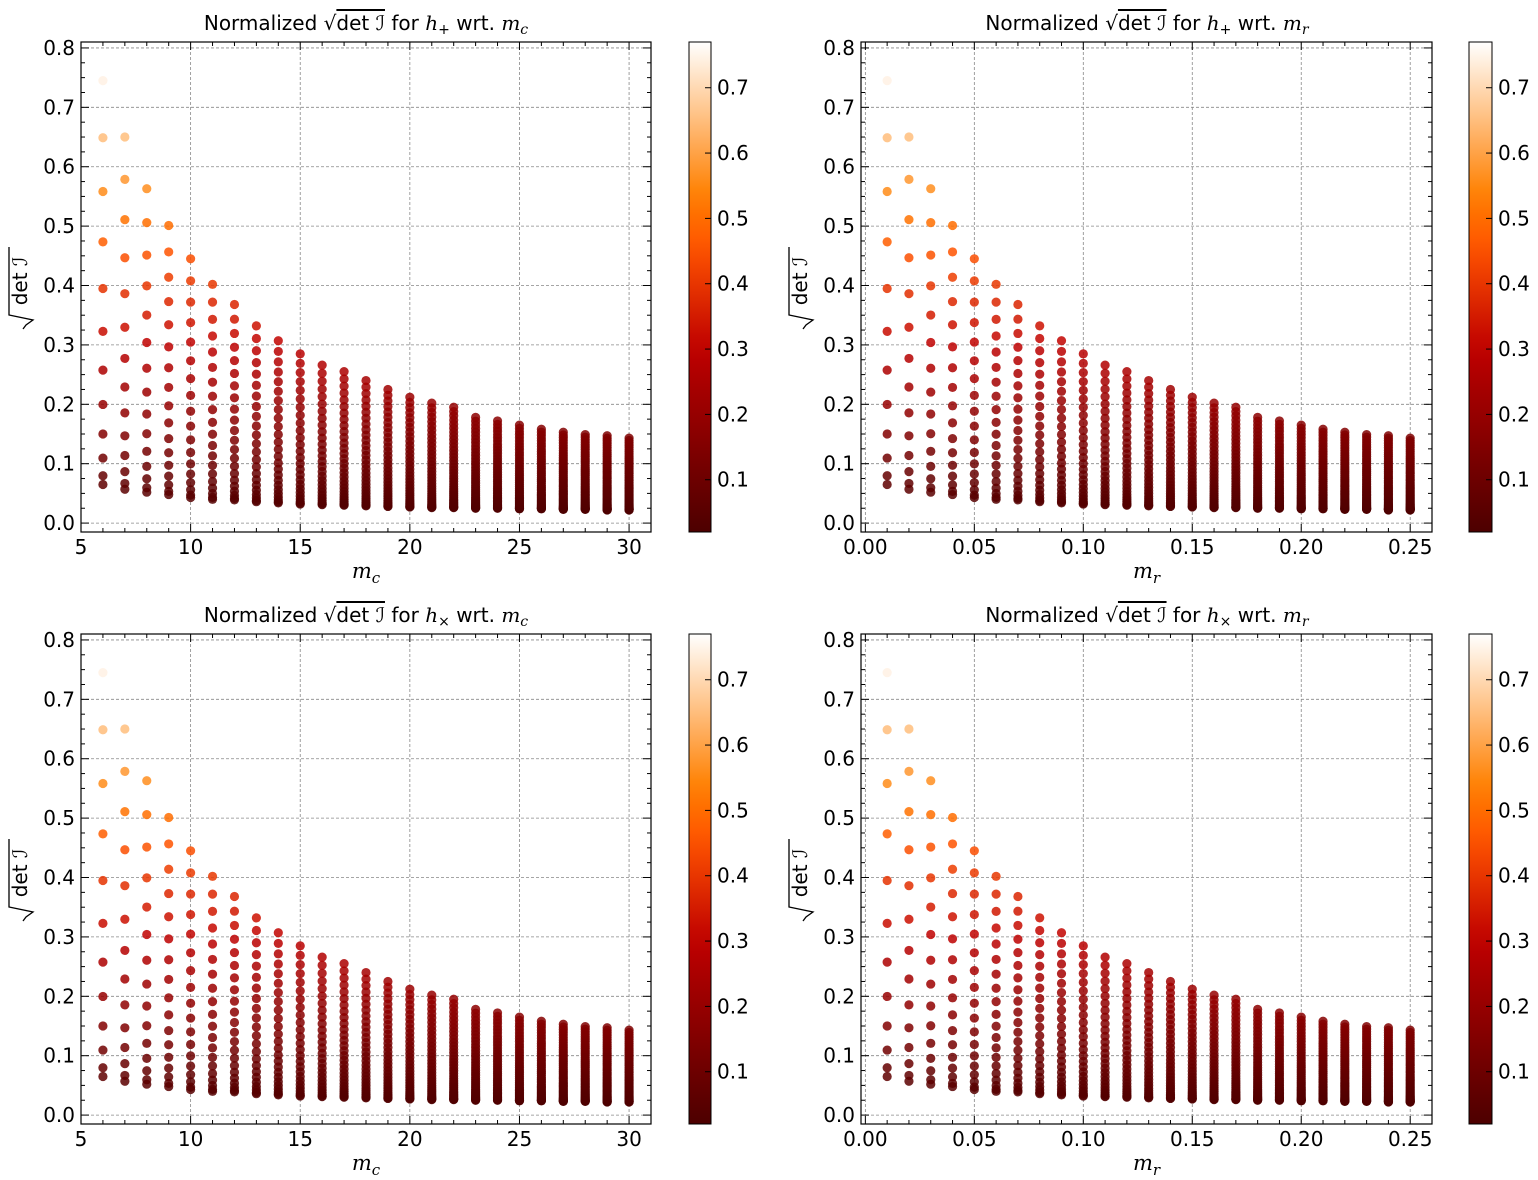 The height and width of the screenshot is (1180, 1538). Describe the element at coordinates (1301, 1139) in the screenshot. I see `x-tick-label: 0.20` at that location.